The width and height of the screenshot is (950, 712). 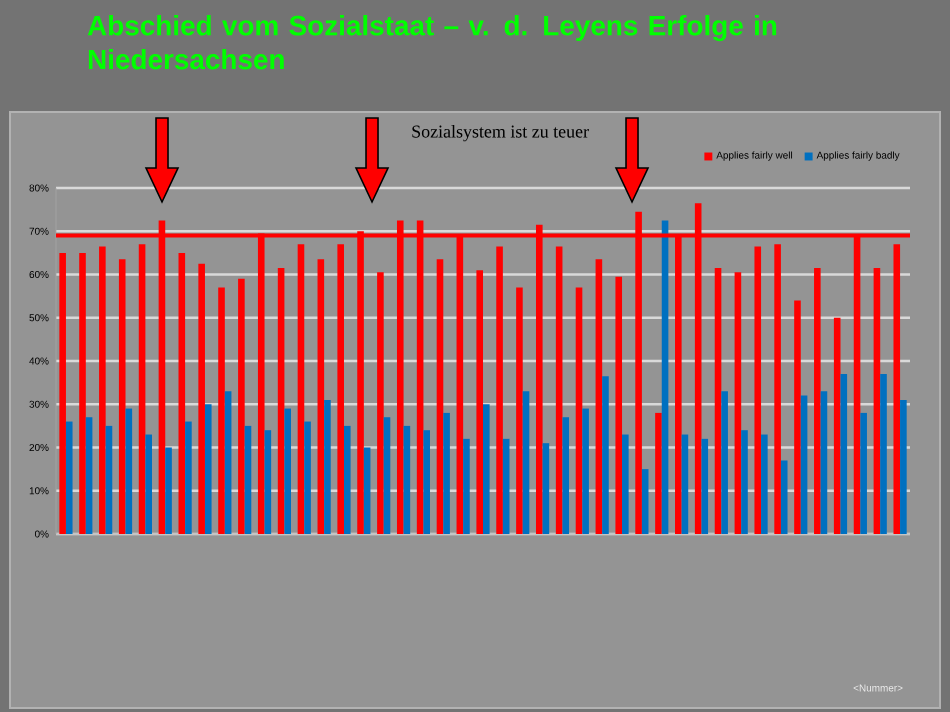 I want to click on chart-title: Abschied vom Sozialstaat – v. d. Leyens Erfolge in Niedersachsen, so click(x=432, y=42).